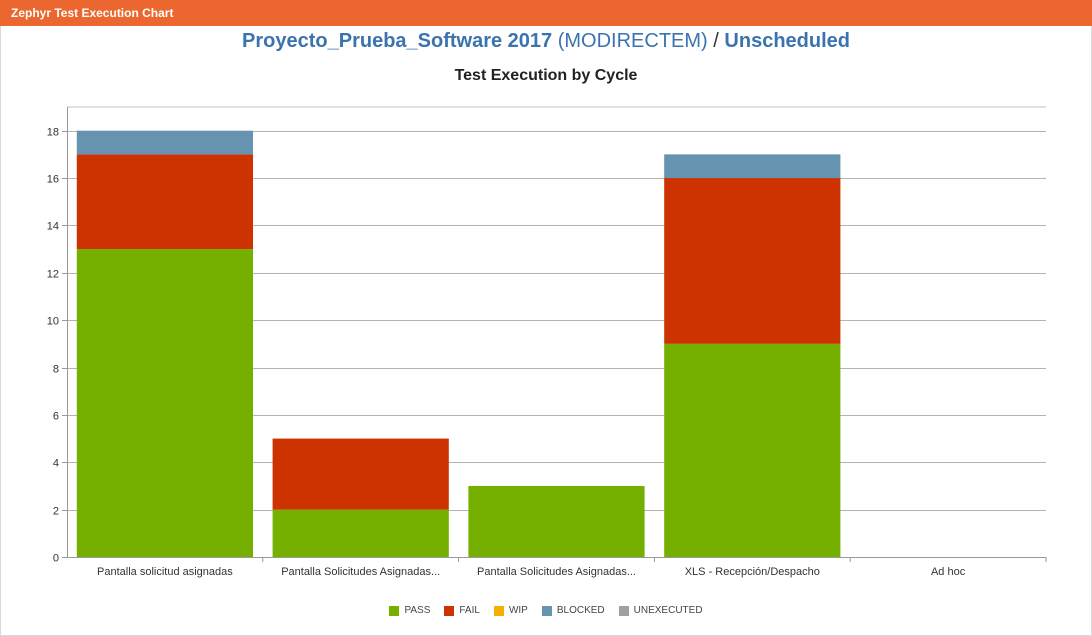  Describe the element at coordinates (752, 572) in the screenshot. I see `x-tick-label: XLS - Recepción/Despacho` at that location.